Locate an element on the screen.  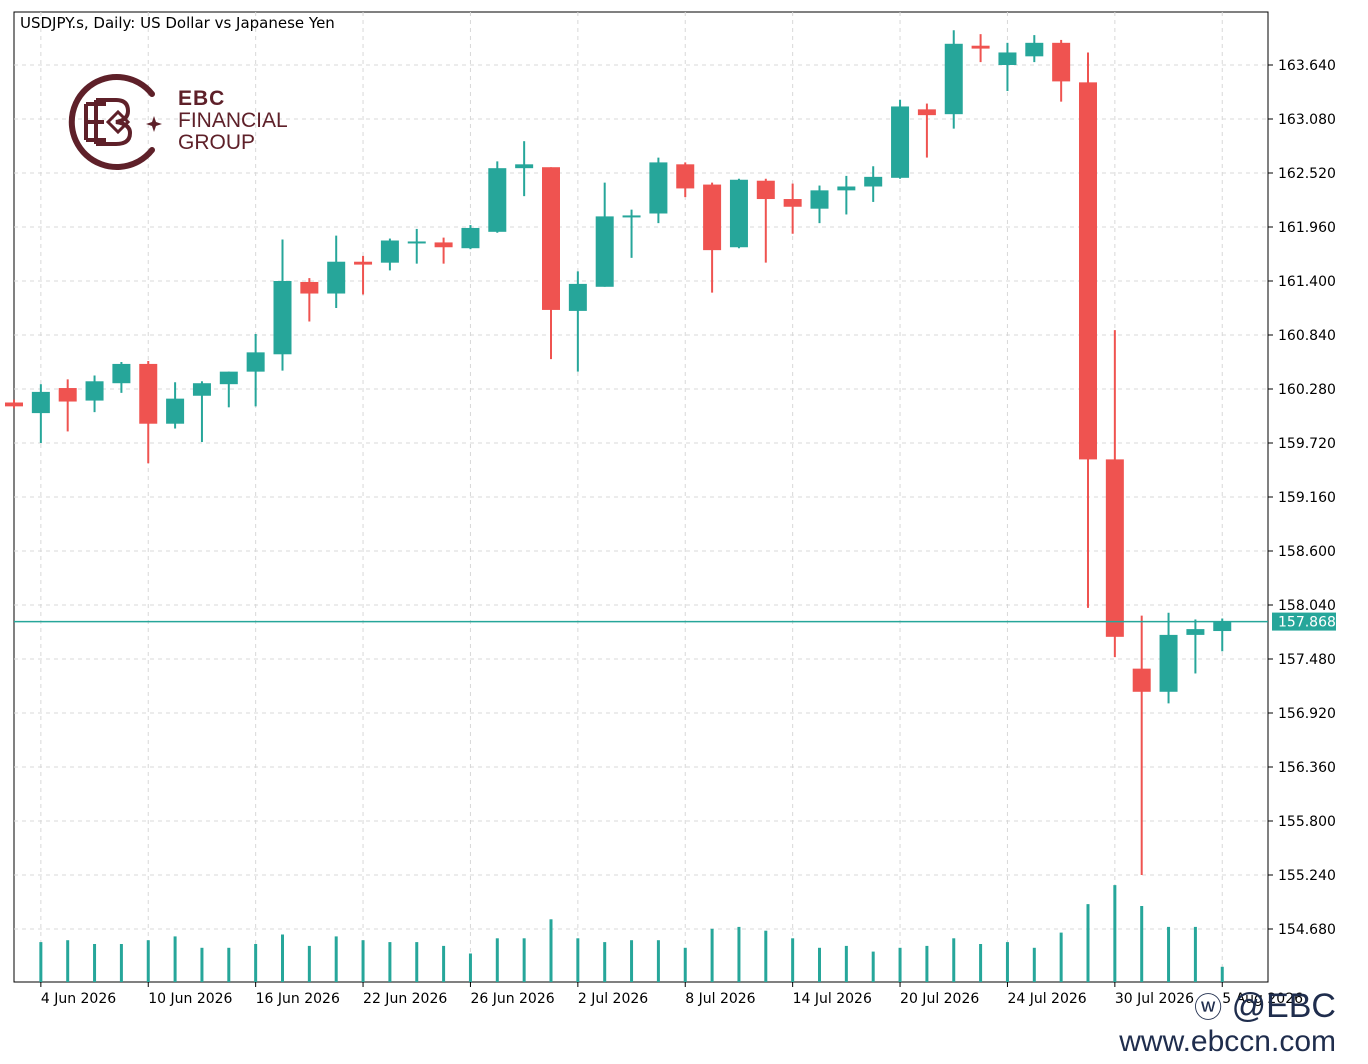
y-tick-label: 158.040 is located at coordinates (1307, 606).